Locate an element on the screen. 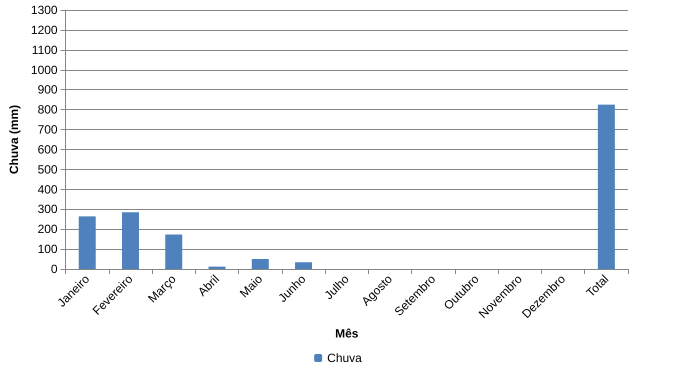  y-tick-label: 1300 is located at coordinates (44, 10).